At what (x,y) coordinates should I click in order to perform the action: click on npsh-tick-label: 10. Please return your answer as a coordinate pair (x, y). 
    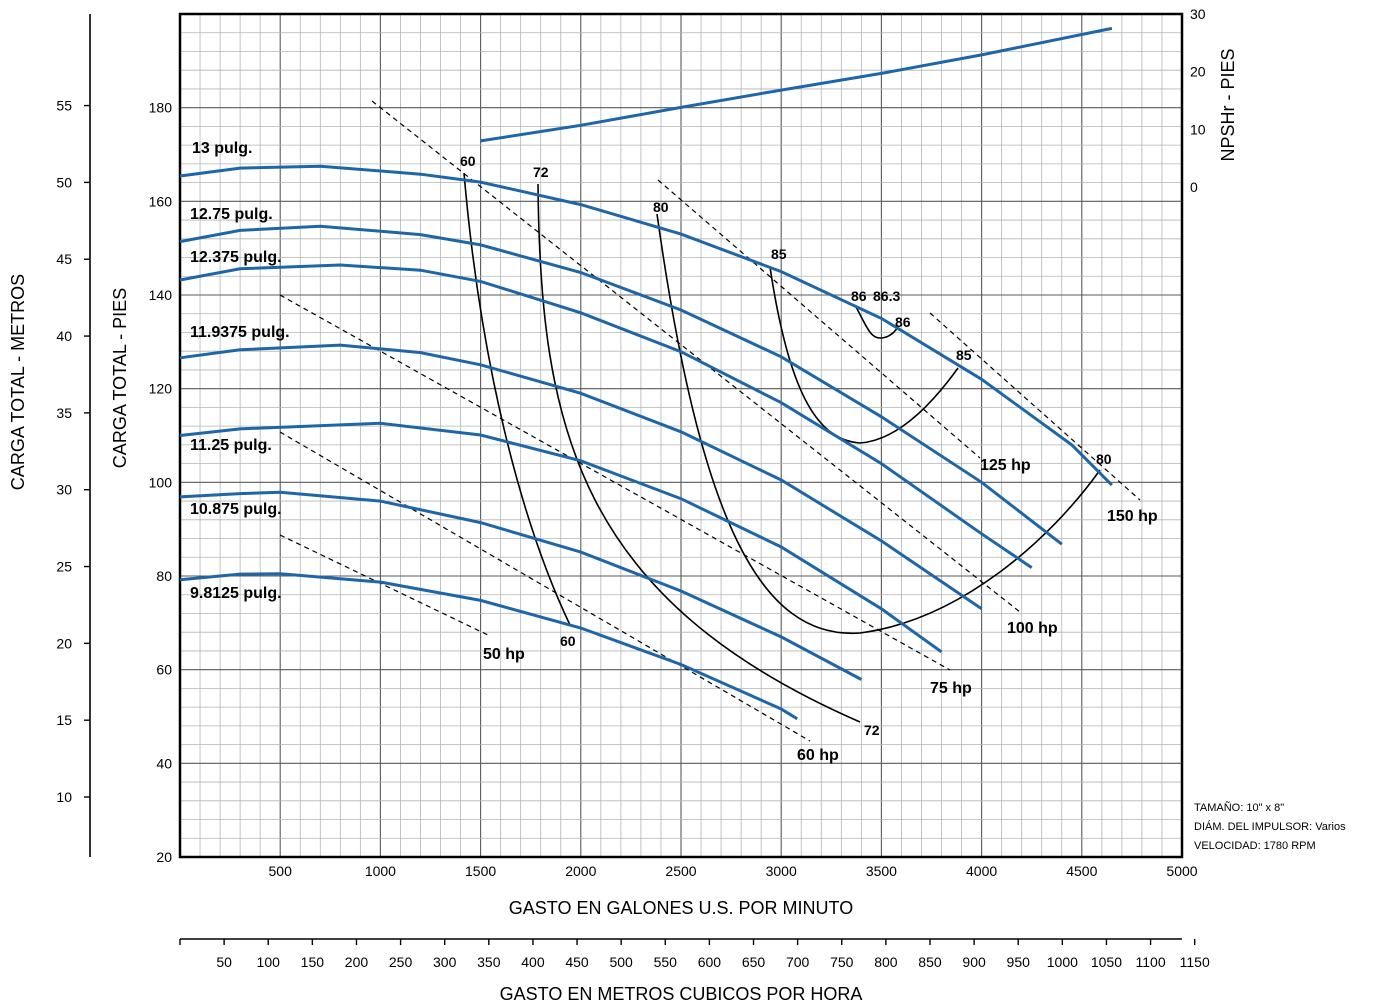
    Looking at the image, I should click on (1198, 129).